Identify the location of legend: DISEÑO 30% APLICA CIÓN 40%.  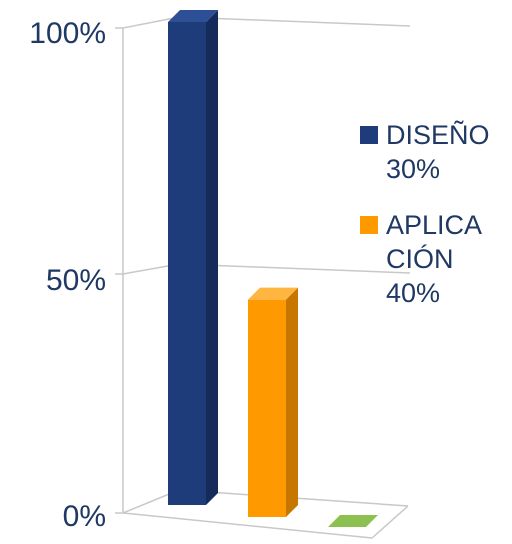
(435, 225).